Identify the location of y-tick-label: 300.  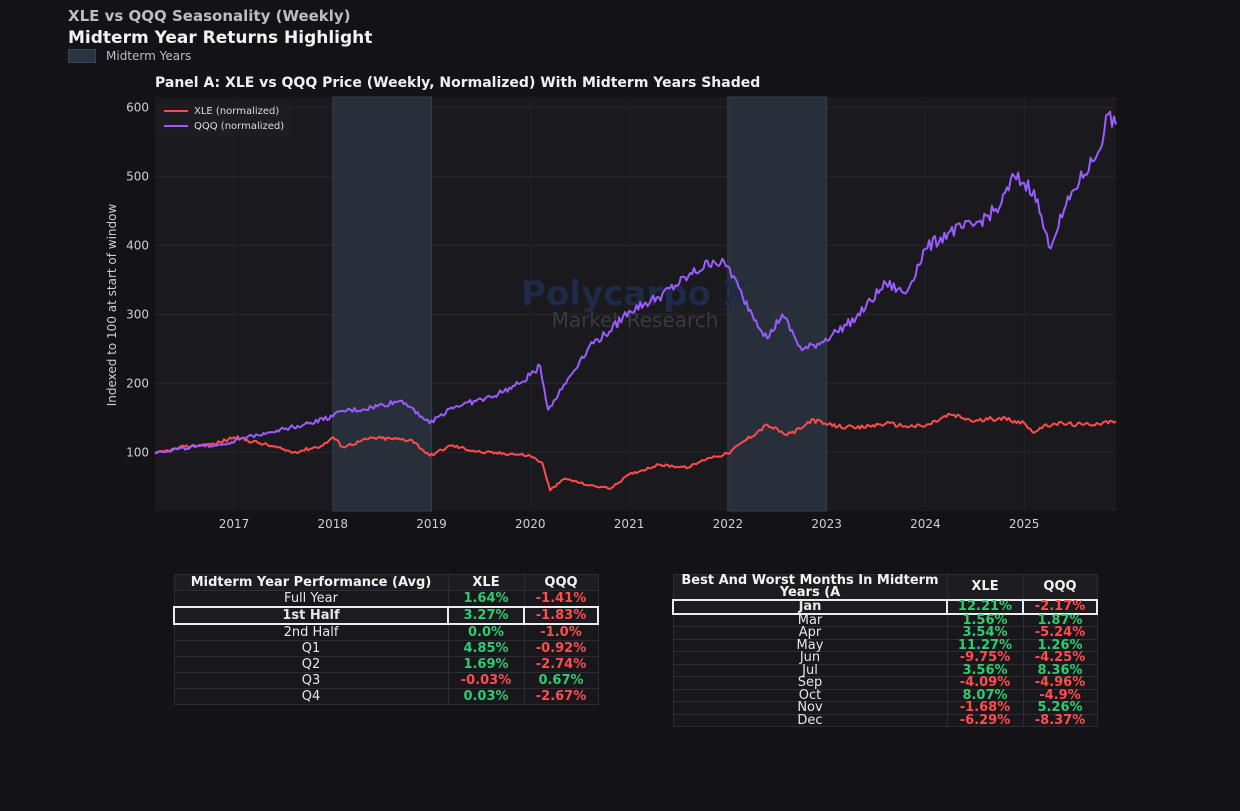
(137, 314).